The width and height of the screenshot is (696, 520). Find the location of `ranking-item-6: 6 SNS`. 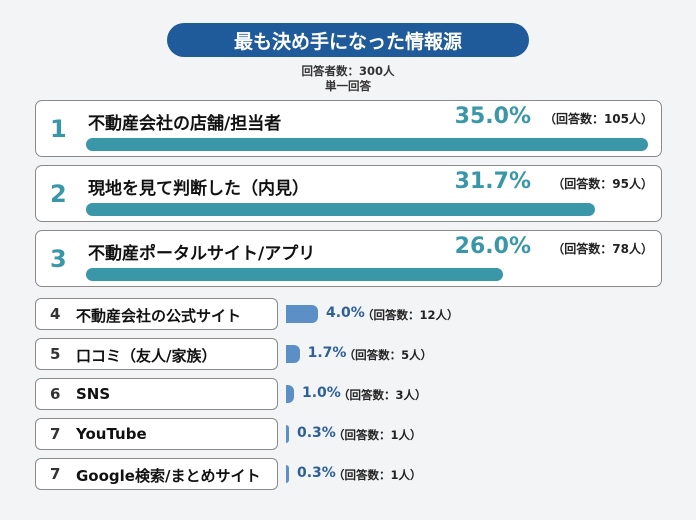

ranking-item-6: 6 SNS is located at coordinates (156, 394).